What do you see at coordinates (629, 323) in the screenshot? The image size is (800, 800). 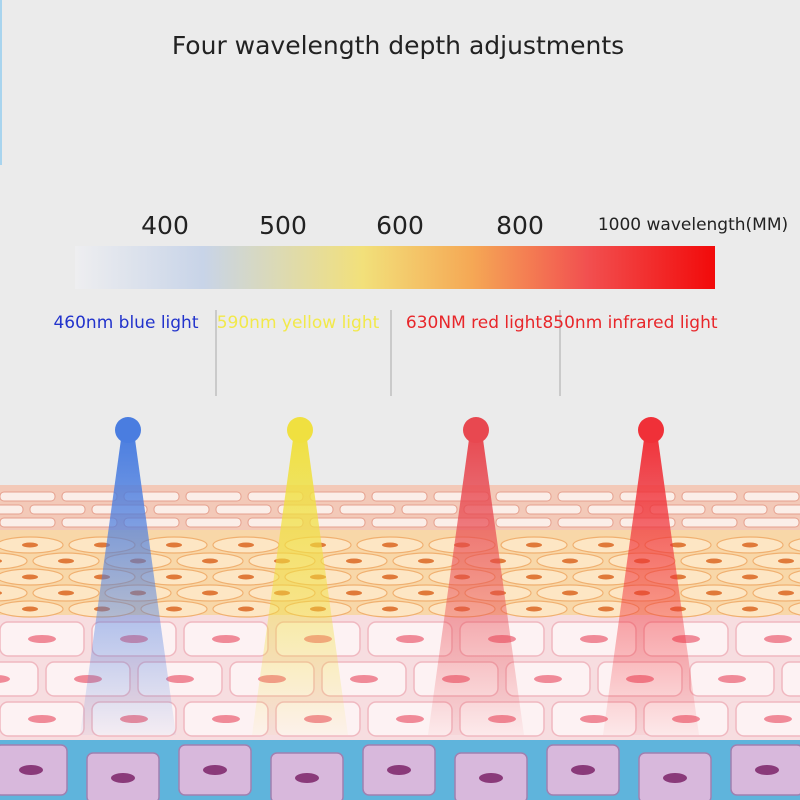 I see `light-label: 850nm infrared light` at bounding box center [629, 323].